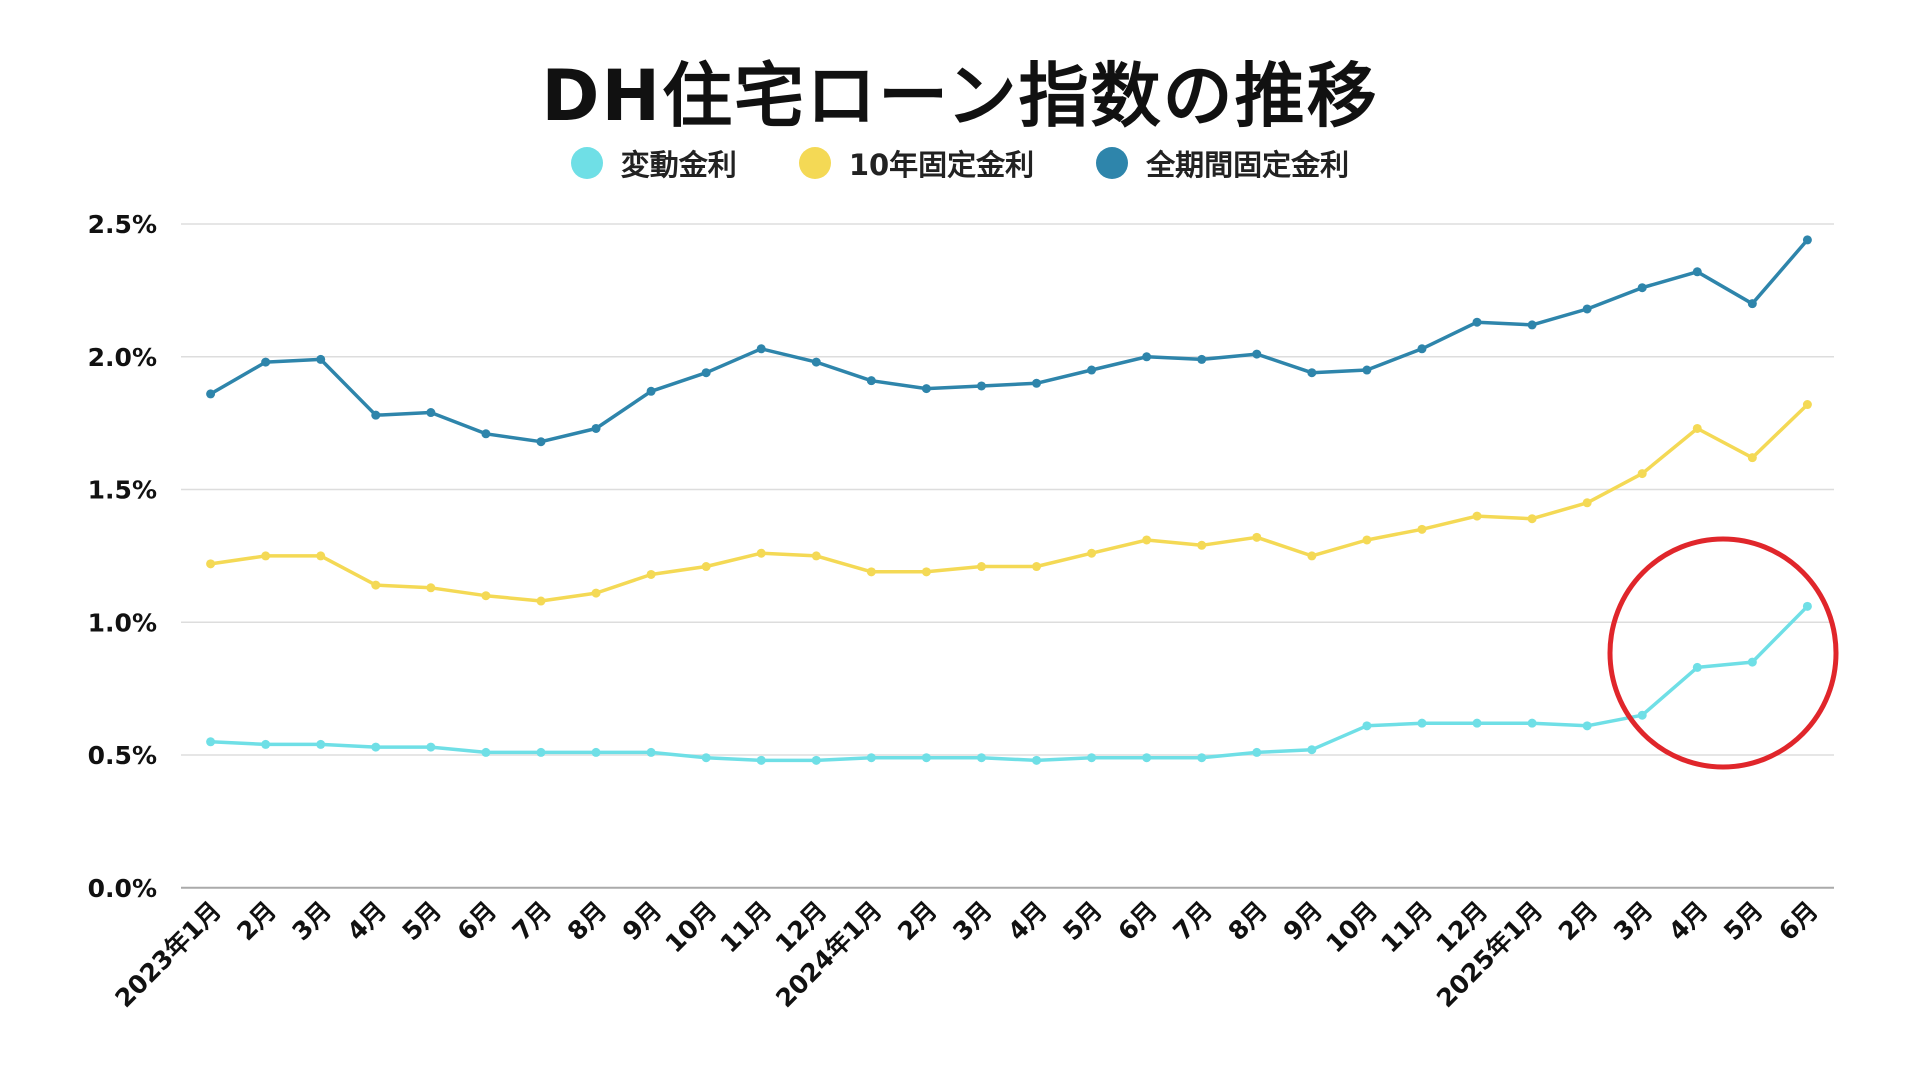 This screenshot has height=1080, width=1920. Describe the element at coordinates (746, 927) in the screenshot. I see `x-tick-label: 11月` at that location.